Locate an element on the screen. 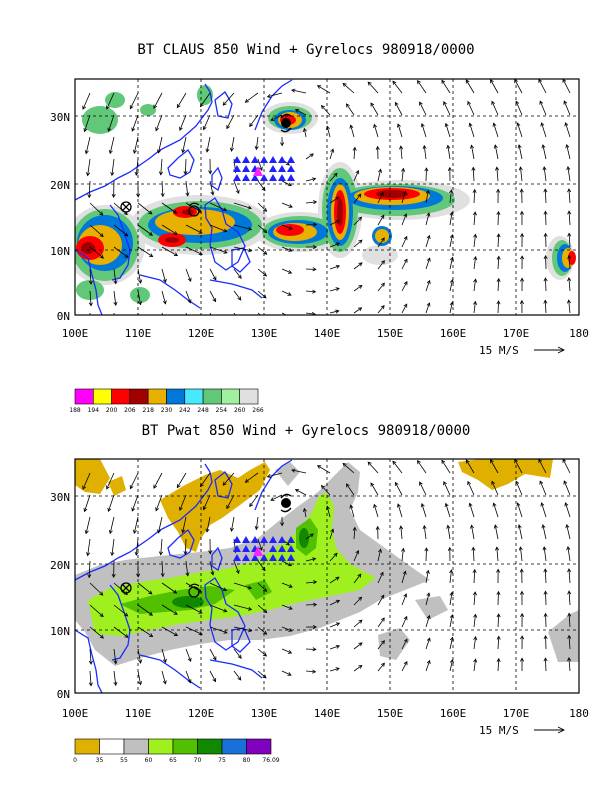  bottom-scale-arrow is located at coordinates (550, 730).